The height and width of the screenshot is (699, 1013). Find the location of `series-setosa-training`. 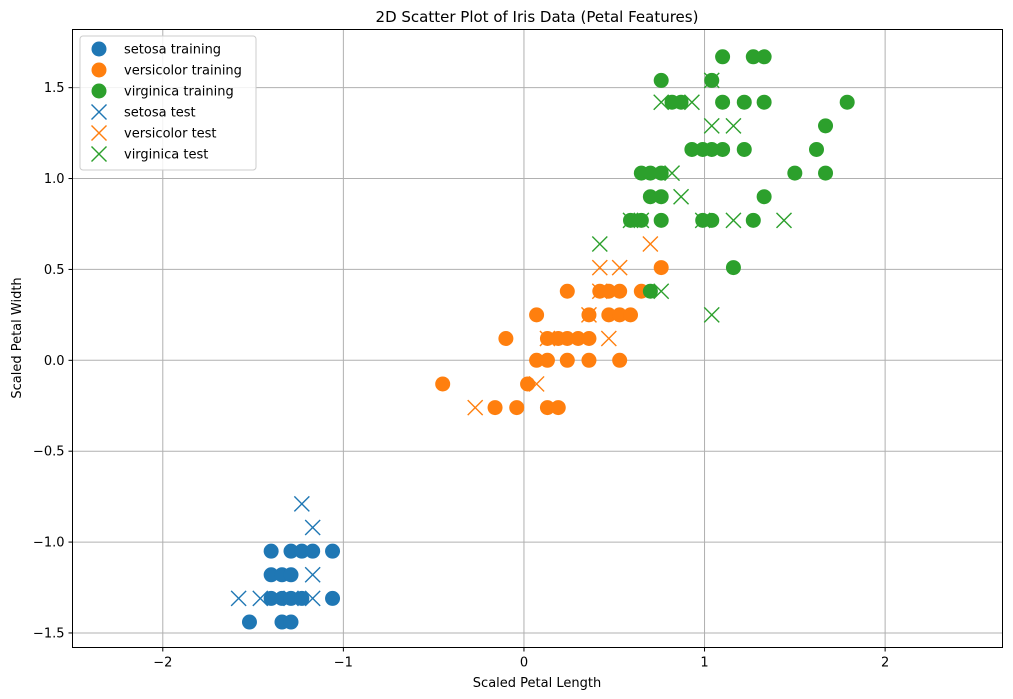

series-setosa-training is located at coordinates (291, 586).